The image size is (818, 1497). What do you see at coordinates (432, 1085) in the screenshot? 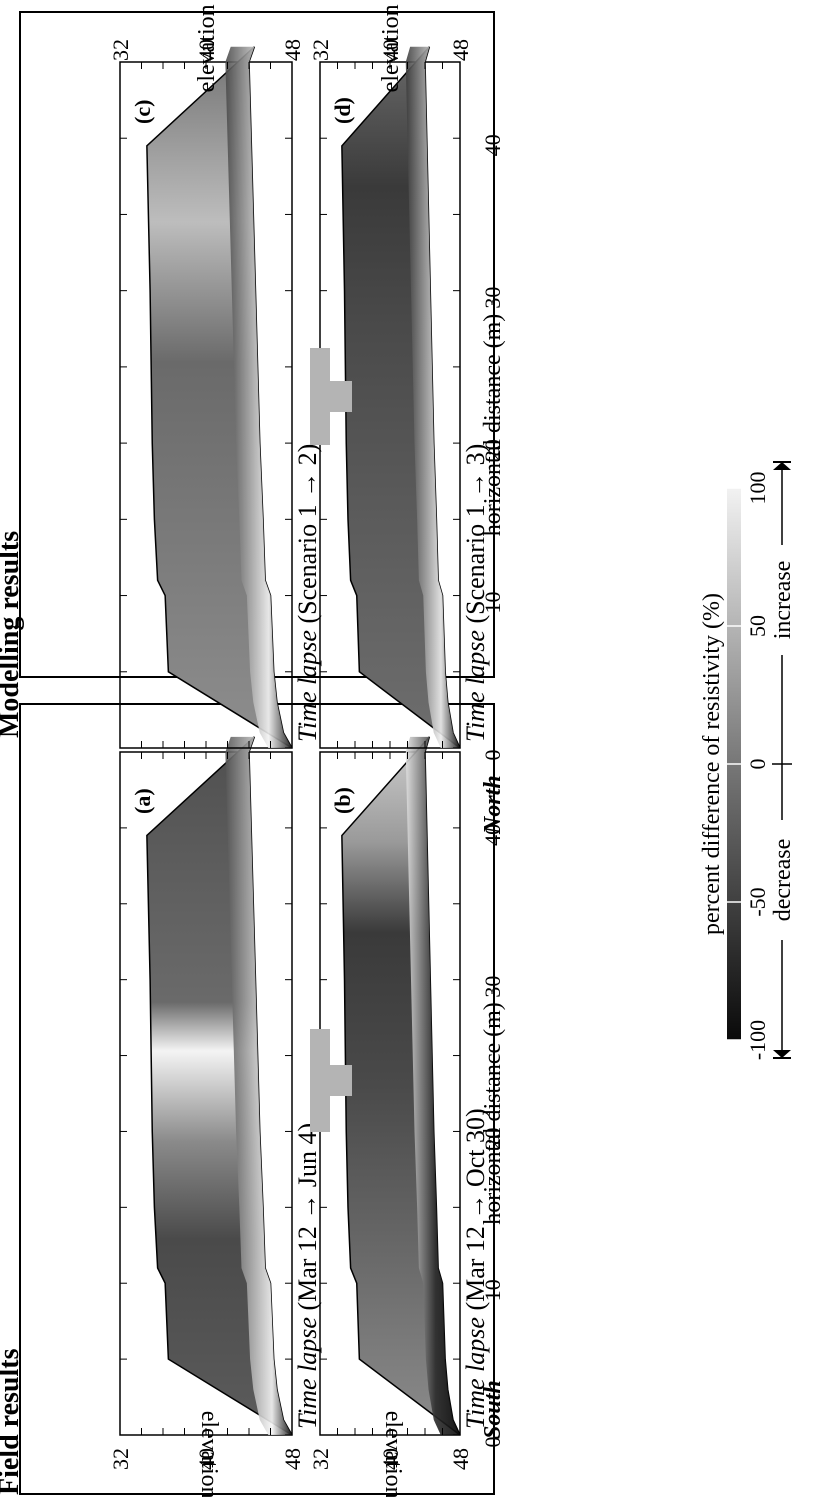
I see `surface-band-b` at bounding box center [432, 1085].